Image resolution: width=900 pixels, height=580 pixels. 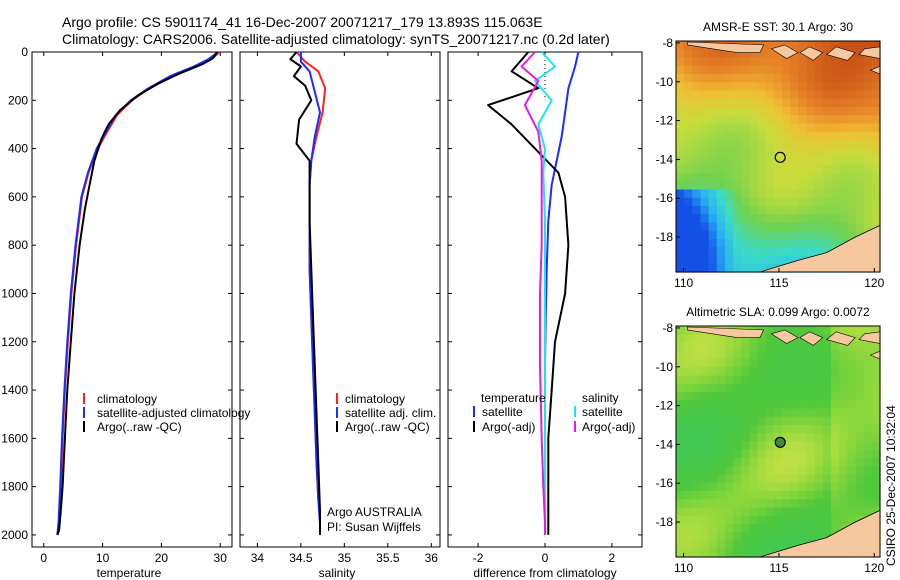 I want to click on x-tick-label: 0, so click(x=43, y=558).